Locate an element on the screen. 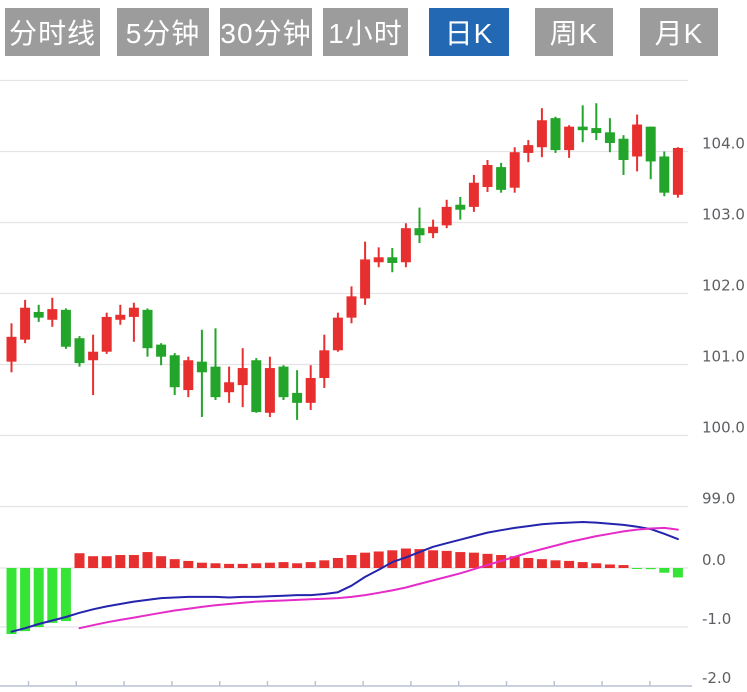 The height and width of the screenshot is (692, 747). price-axis-label: 99.0 is located at coordinates (718, 499).